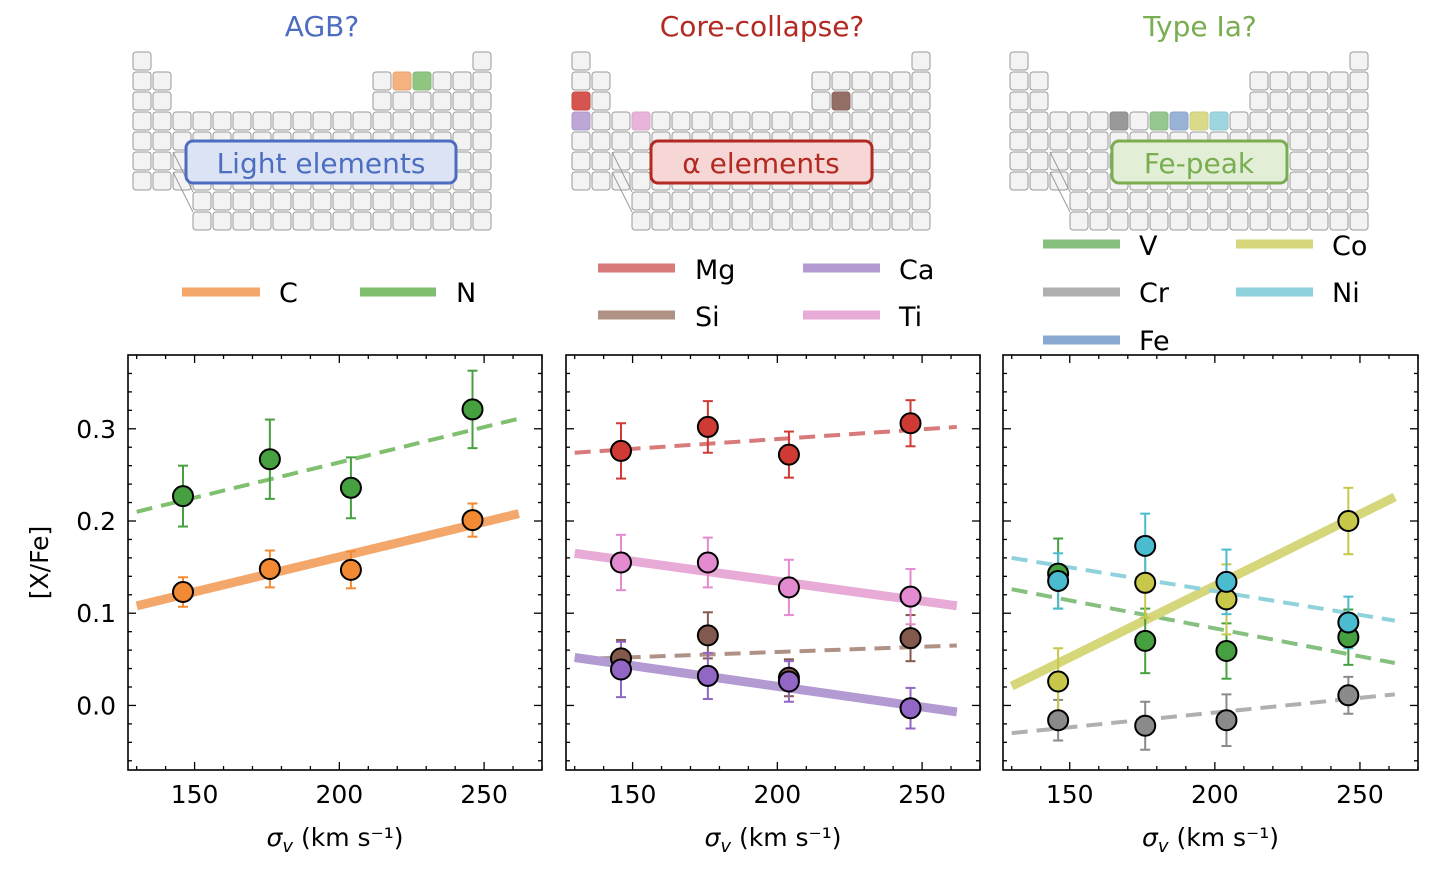  I want to click on pt-cell-cr, so click(1119, 121).